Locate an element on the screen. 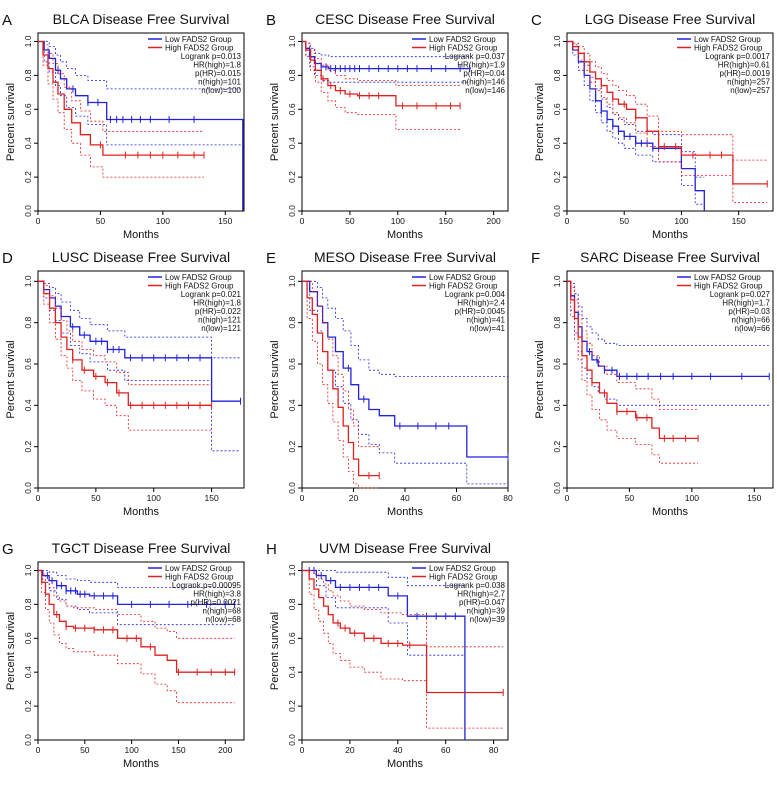 The image size is (777, 789). stat-line: p(HR)=0.04 is located at coordinates (484, 73).